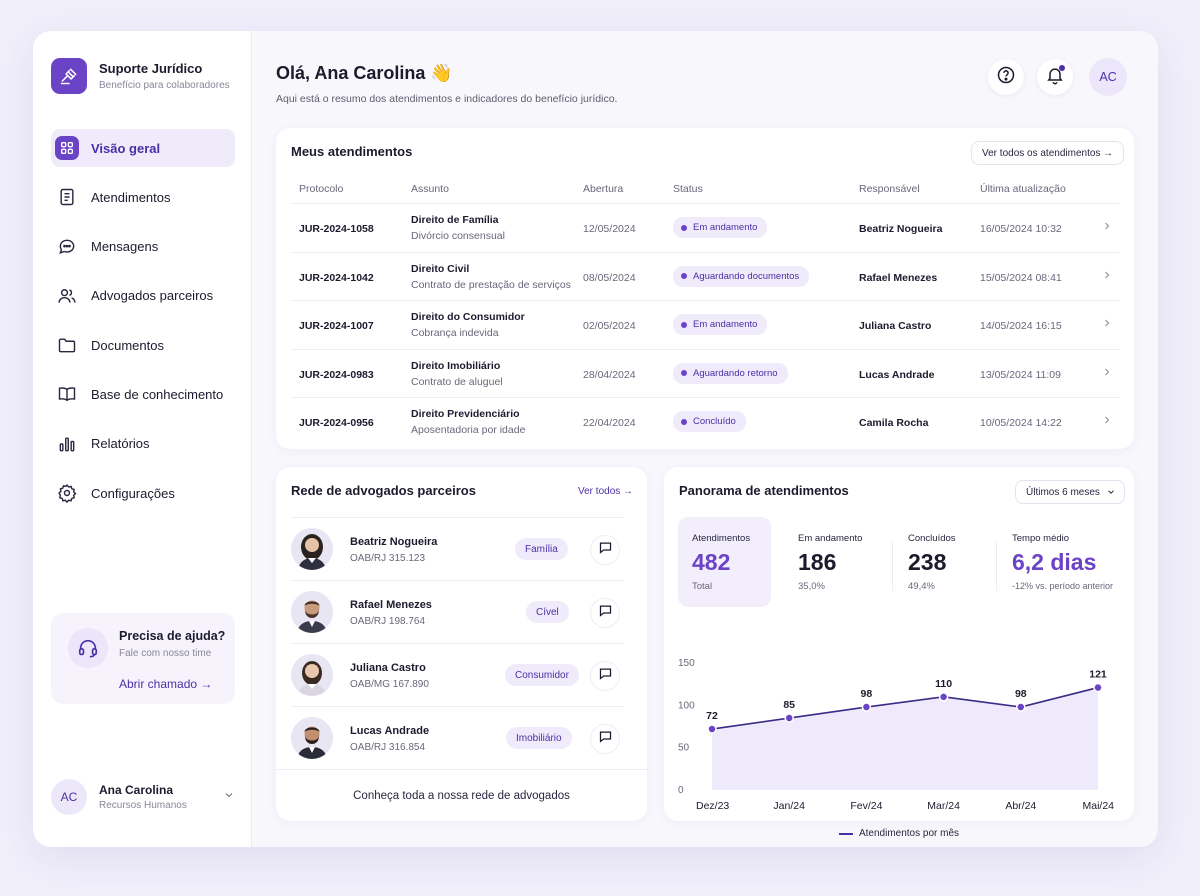  What do you see at coordinates (388, 668) in the screenshot?
I see `lawyer-name: Juliana Castro` at bounding box center [388, 668].